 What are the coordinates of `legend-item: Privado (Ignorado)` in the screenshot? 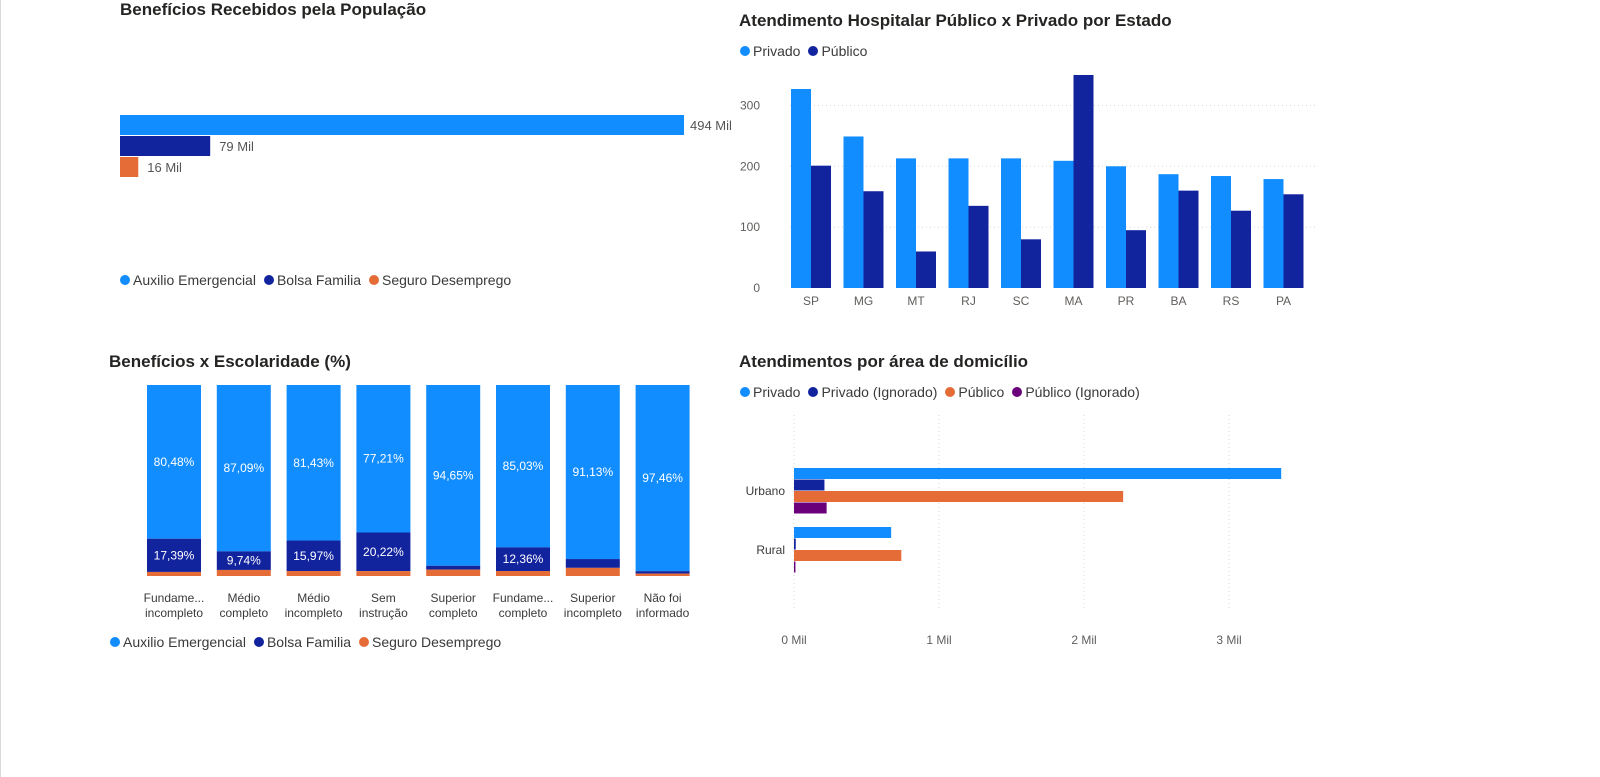 It's located at (872, 392).